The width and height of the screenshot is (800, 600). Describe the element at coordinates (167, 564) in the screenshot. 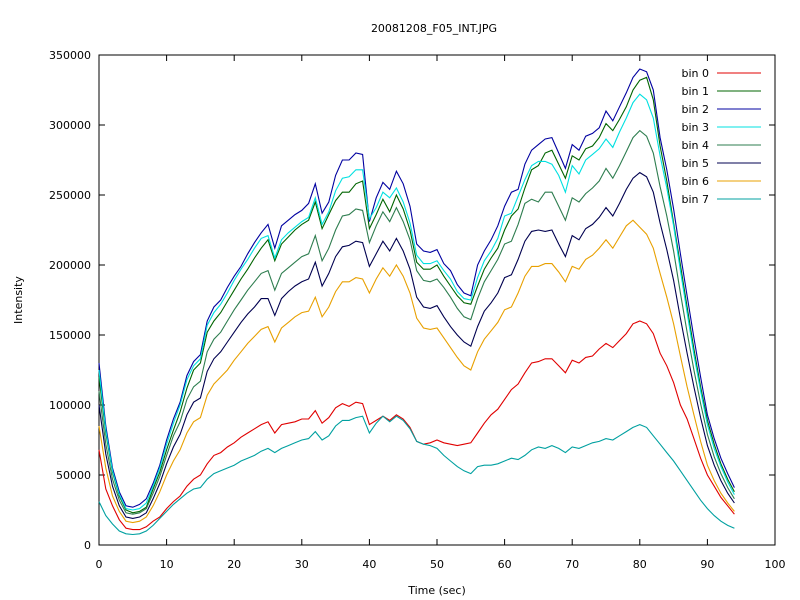

I see `x-tick-label: 10` at that location.